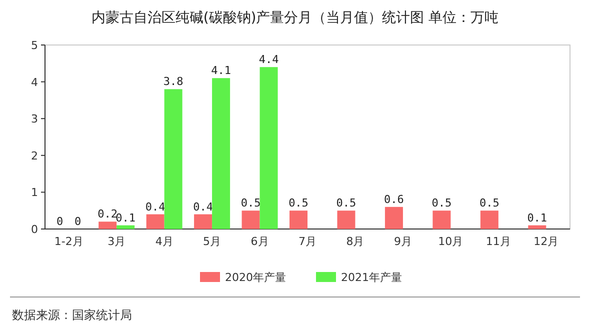 This screenshot has height=330, width=590. What do you see at coordinates (355, 241) in the screenshot?
I see `x-tick-label: 8月` at bounding box center [355, 241].